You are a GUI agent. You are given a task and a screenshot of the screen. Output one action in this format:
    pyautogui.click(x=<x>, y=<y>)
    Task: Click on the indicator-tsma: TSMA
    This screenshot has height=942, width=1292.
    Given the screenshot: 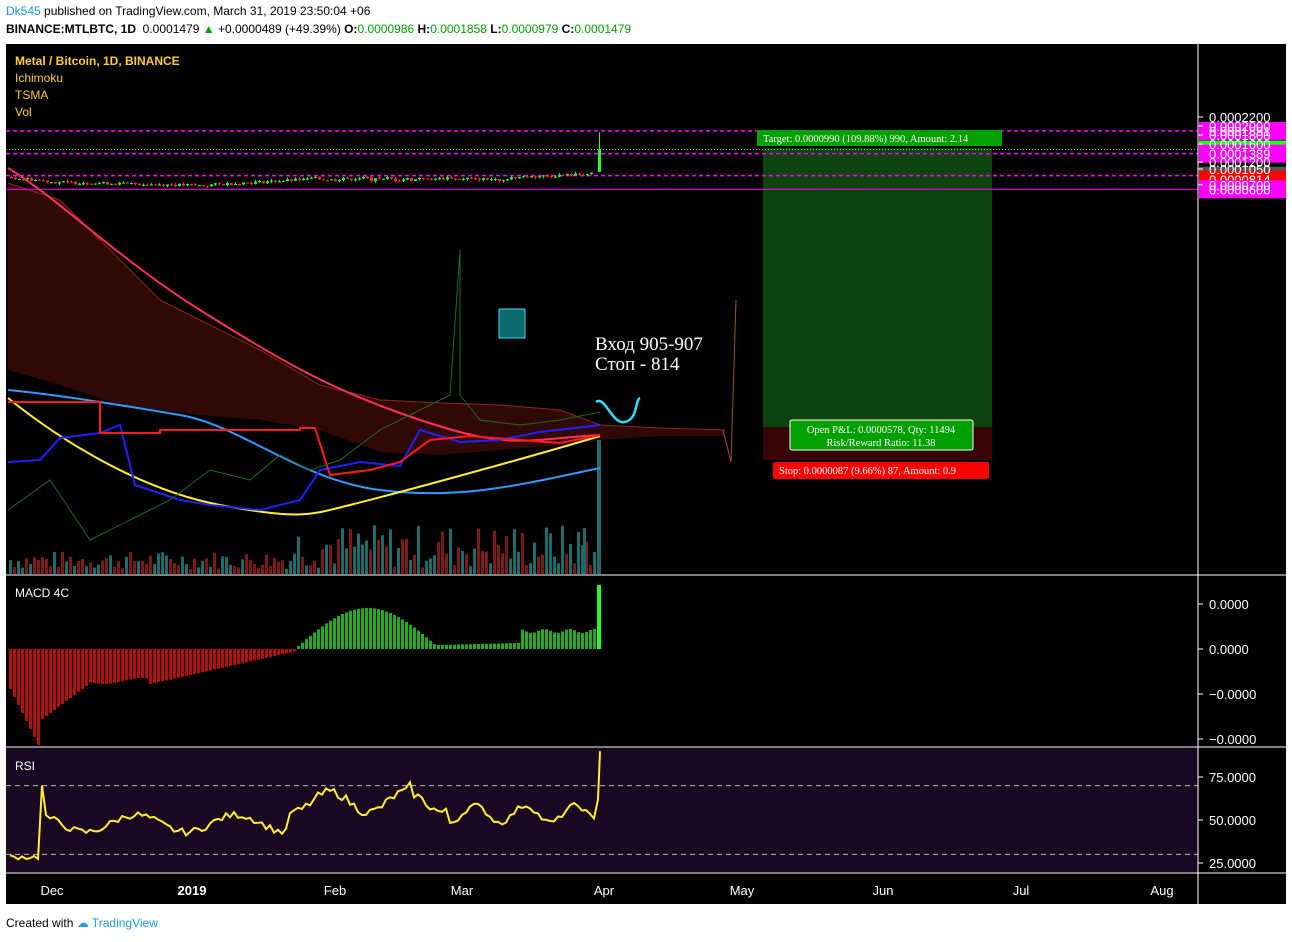 What is the action you would take?
    pyautogui.click(x=31, y=95)
    